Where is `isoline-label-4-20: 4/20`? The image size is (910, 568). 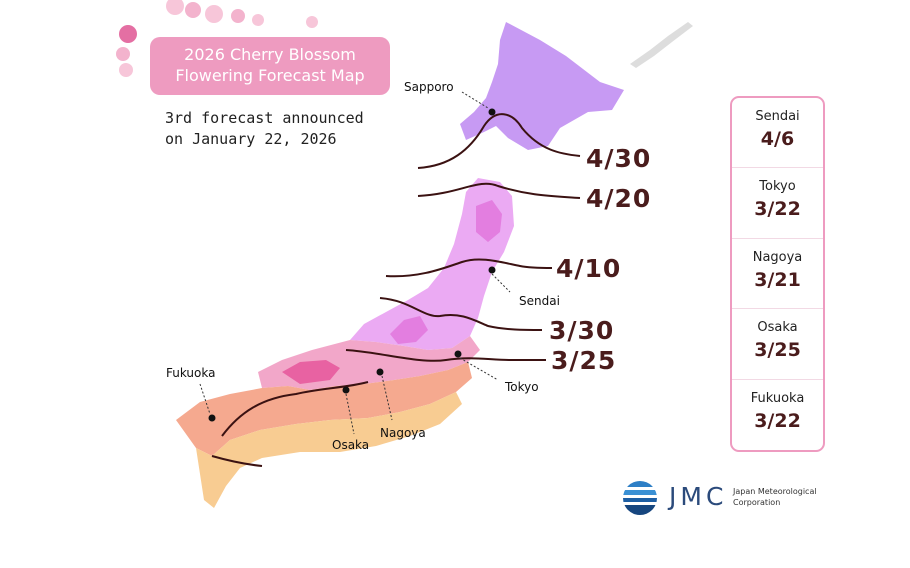 isoline-label-4-20: 4/20 is located at coordinates (619, 198).